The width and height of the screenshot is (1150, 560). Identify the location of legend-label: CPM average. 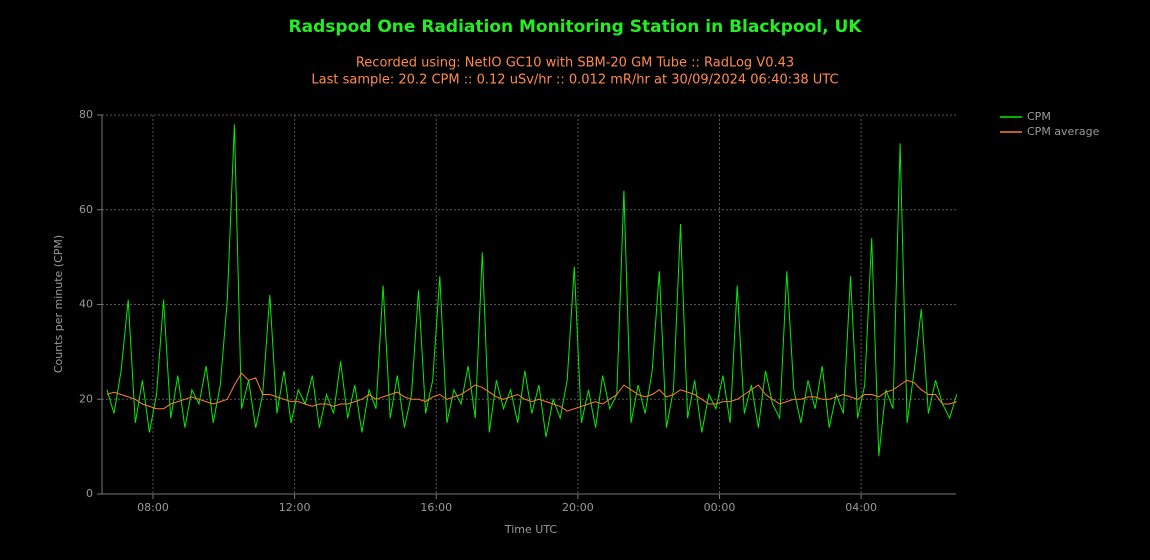
(1063, 131).